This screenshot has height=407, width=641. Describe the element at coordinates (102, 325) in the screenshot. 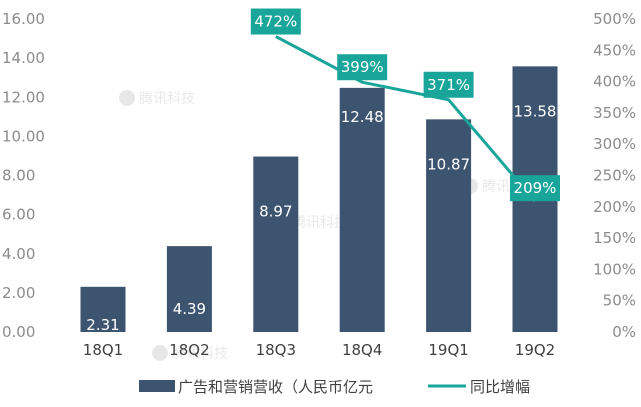

I see `bar-value-label: 2.31` at that location.